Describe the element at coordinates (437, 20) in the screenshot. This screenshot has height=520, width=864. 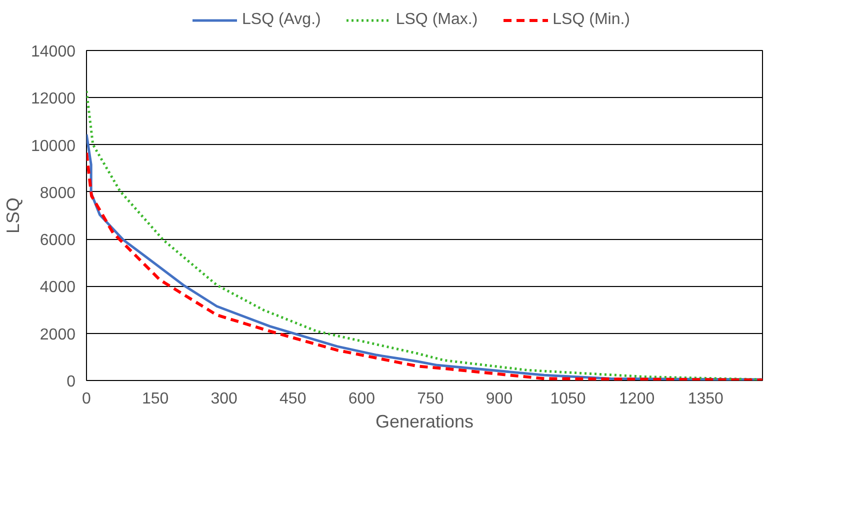
I see `legend-label: LSQ (Max.)` at that location.